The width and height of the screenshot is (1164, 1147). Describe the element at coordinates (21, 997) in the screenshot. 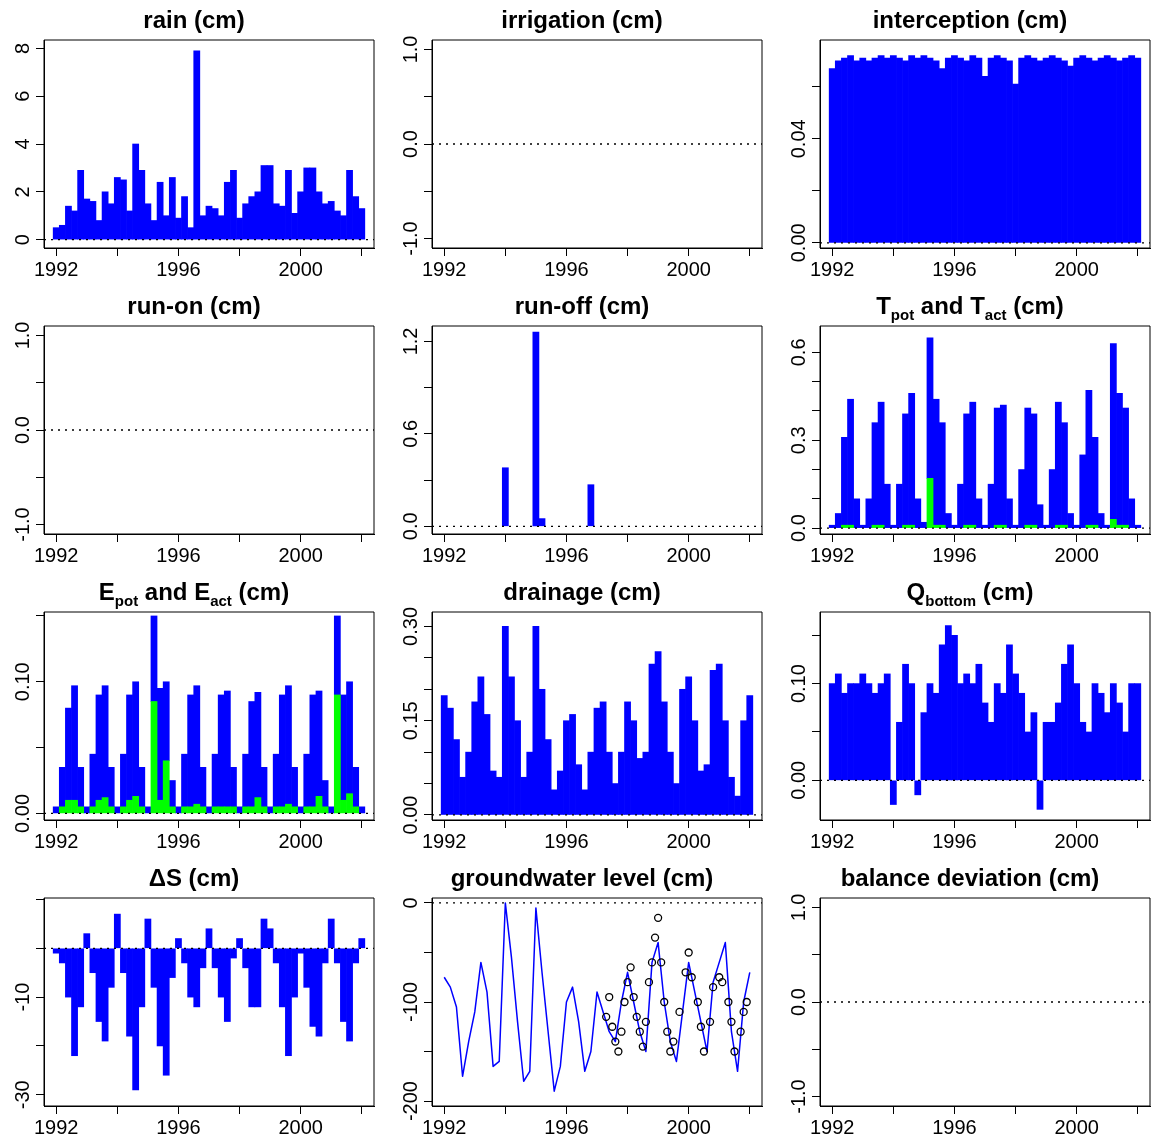

I see `y-tick-label: -10` at that location.